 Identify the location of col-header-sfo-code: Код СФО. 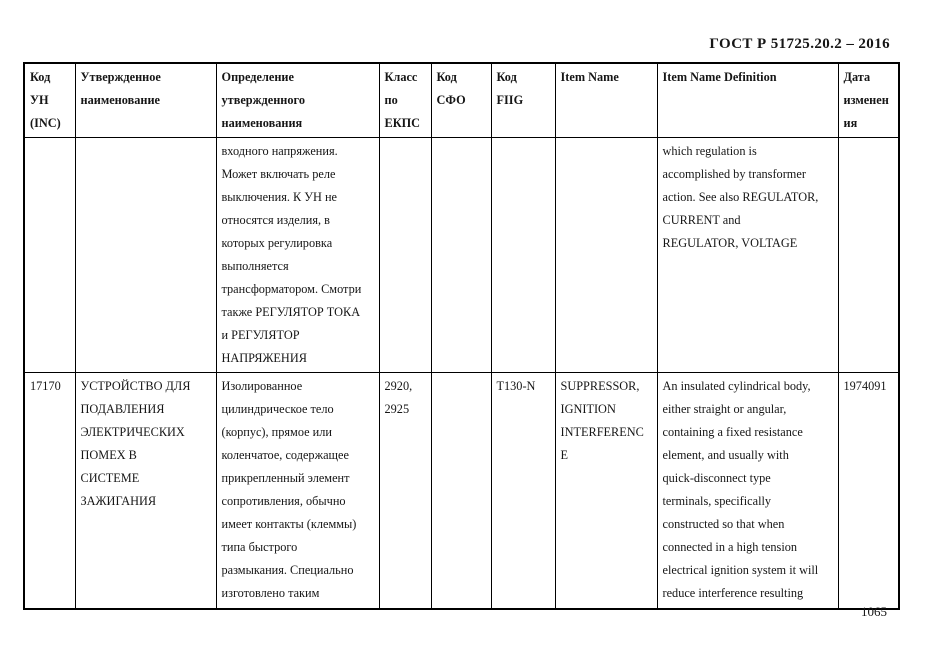
(461, 100).